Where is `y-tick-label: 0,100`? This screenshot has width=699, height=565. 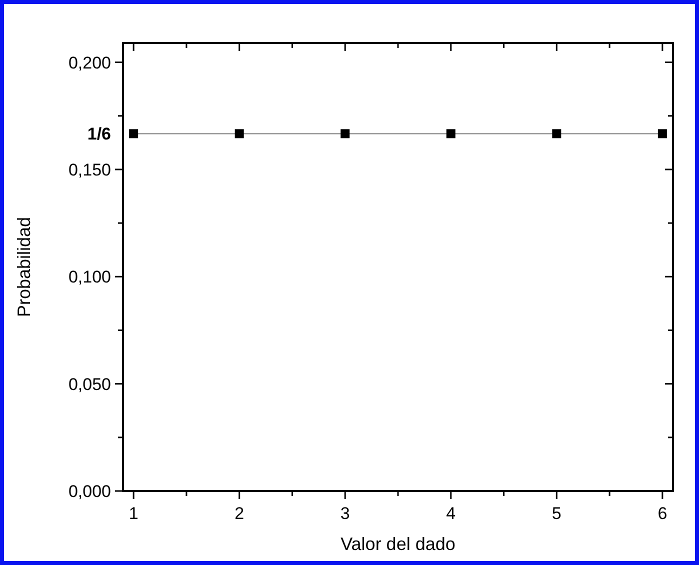 y-tick-label: 0,100 is located at coordinates (89, 277).